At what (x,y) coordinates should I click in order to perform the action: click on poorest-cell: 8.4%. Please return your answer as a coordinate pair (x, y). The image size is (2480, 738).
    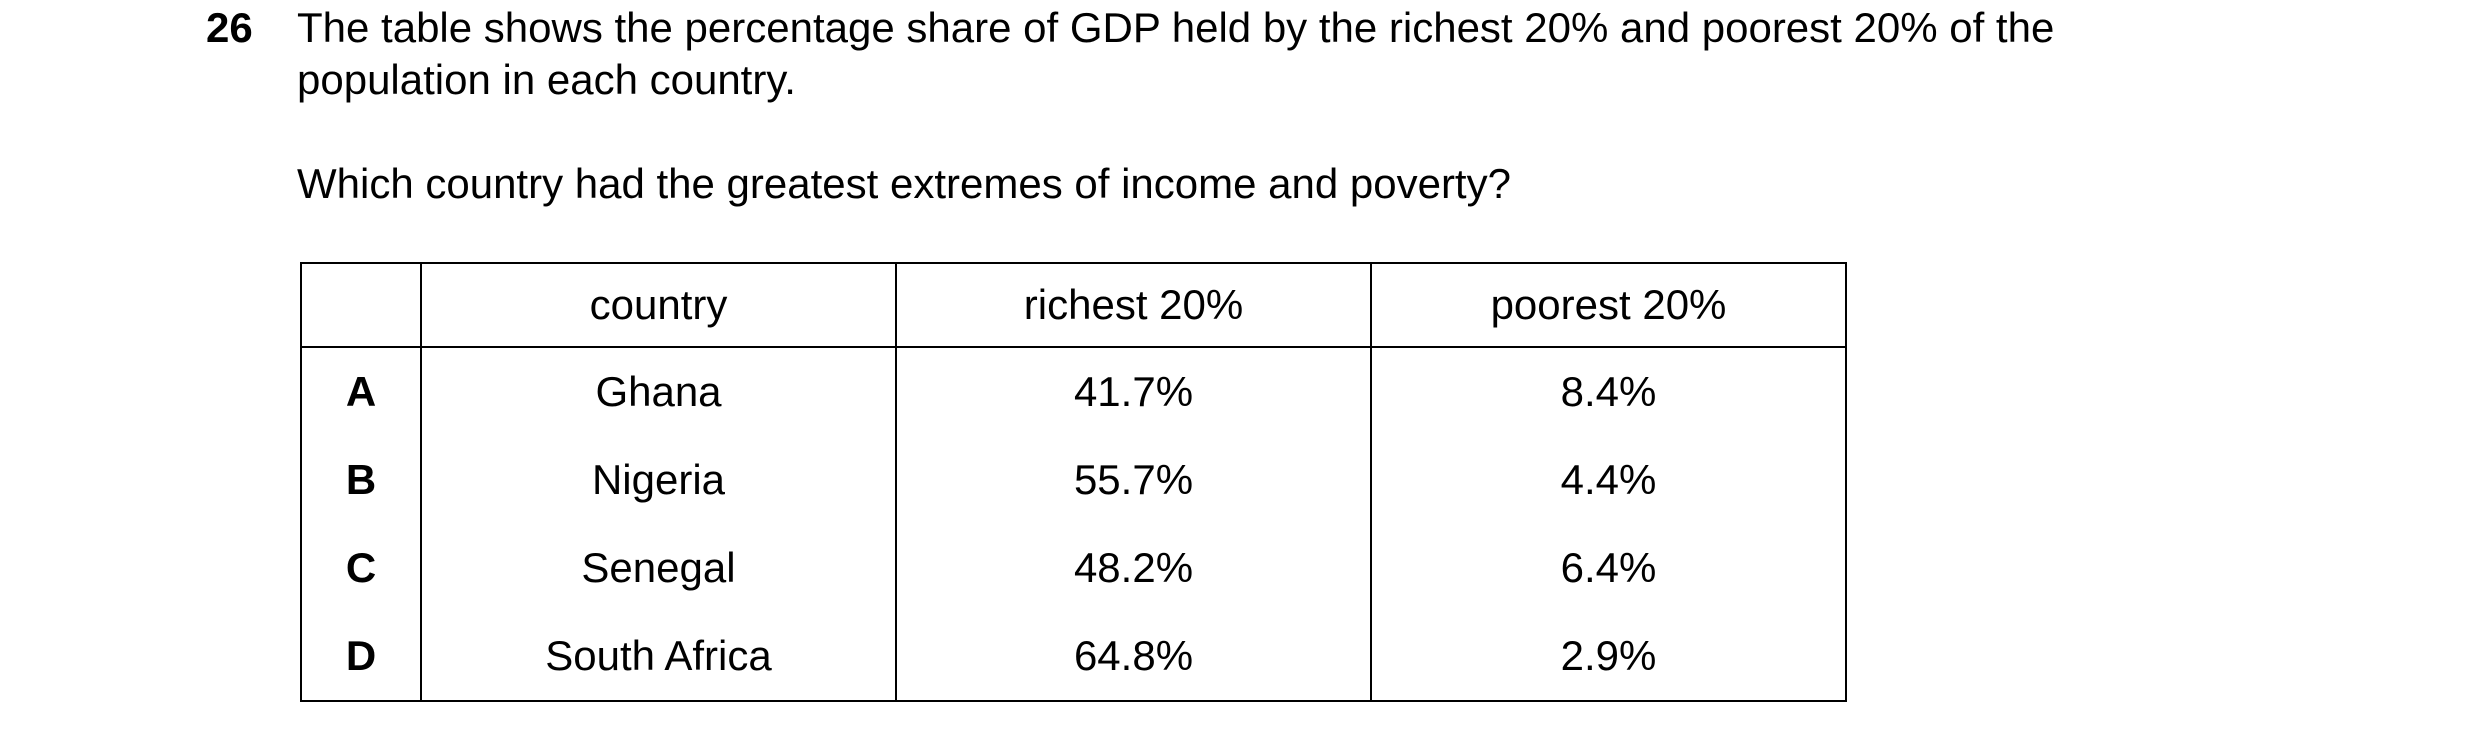
    Looking at the image, I should click on (1608, 391).